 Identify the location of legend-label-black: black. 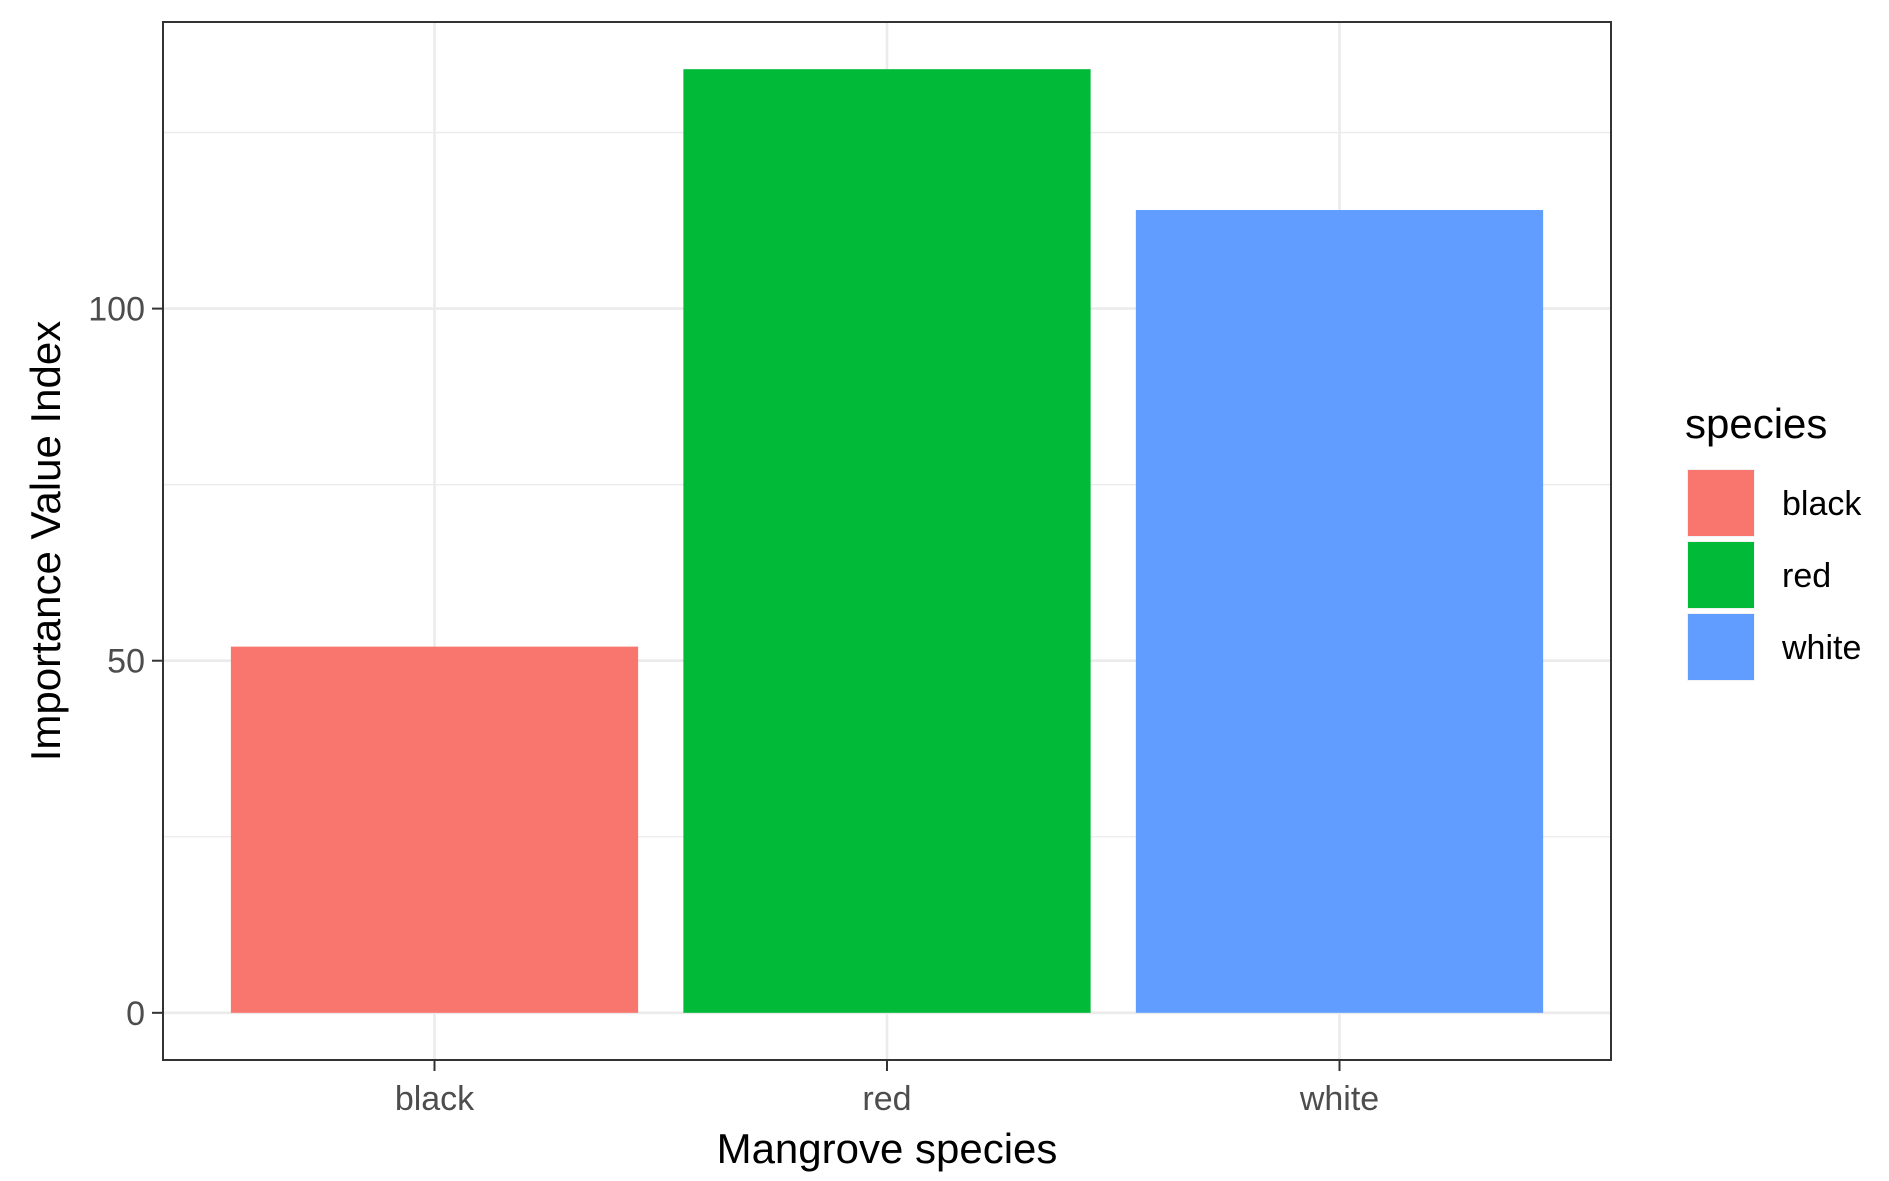
(1822, 504).